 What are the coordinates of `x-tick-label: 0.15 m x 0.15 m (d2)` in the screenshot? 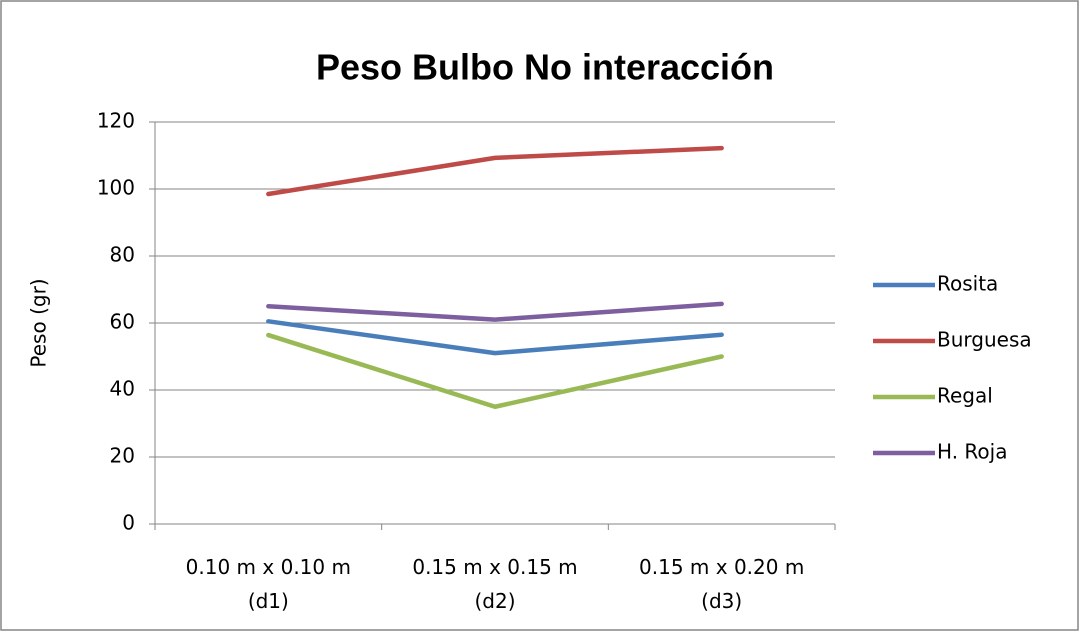 It's located at (494, 584).